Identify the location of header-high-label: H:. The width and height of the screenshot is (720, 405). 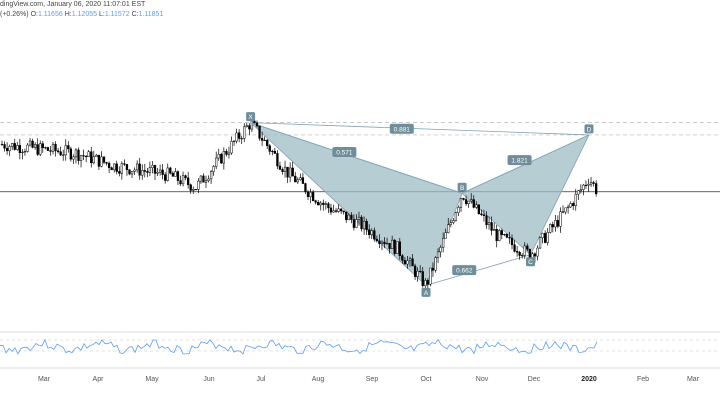
(68, 14).